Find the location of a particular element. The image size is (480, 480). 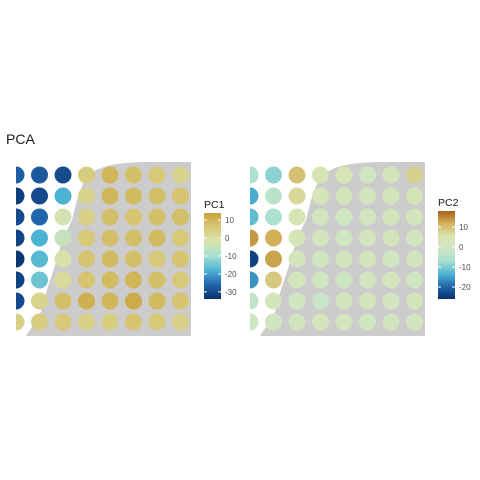

pc1-tick-label: -20 is located at coordinates (231, 274).